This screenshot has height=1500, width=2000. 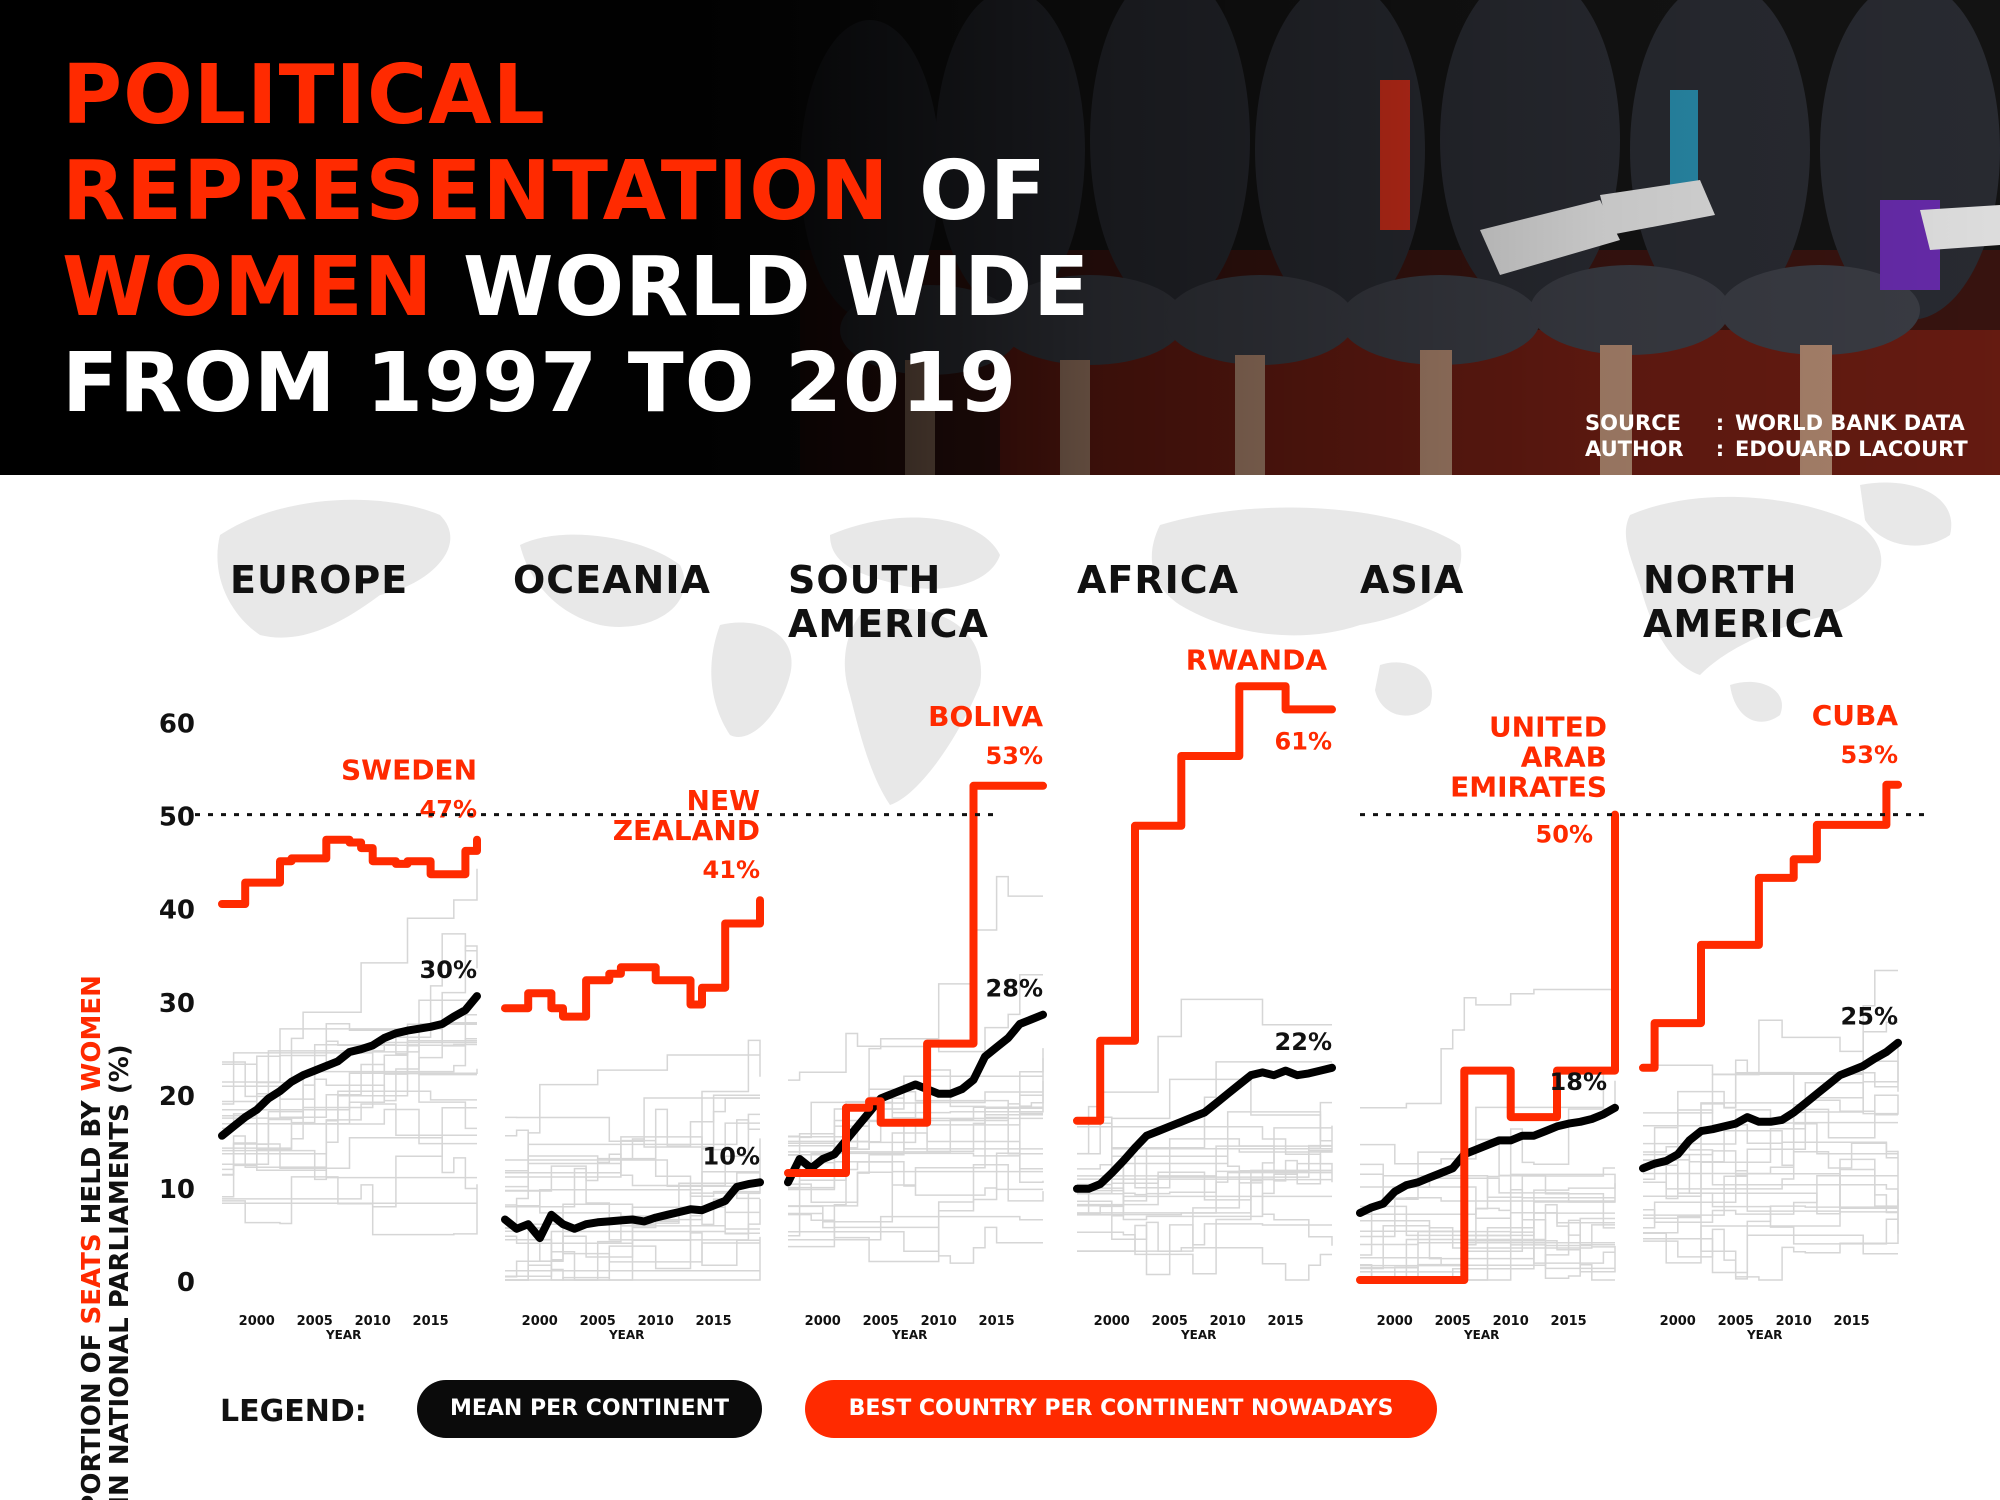 I want to click on y-tick-label: 20, so click(x=177, y=1097).